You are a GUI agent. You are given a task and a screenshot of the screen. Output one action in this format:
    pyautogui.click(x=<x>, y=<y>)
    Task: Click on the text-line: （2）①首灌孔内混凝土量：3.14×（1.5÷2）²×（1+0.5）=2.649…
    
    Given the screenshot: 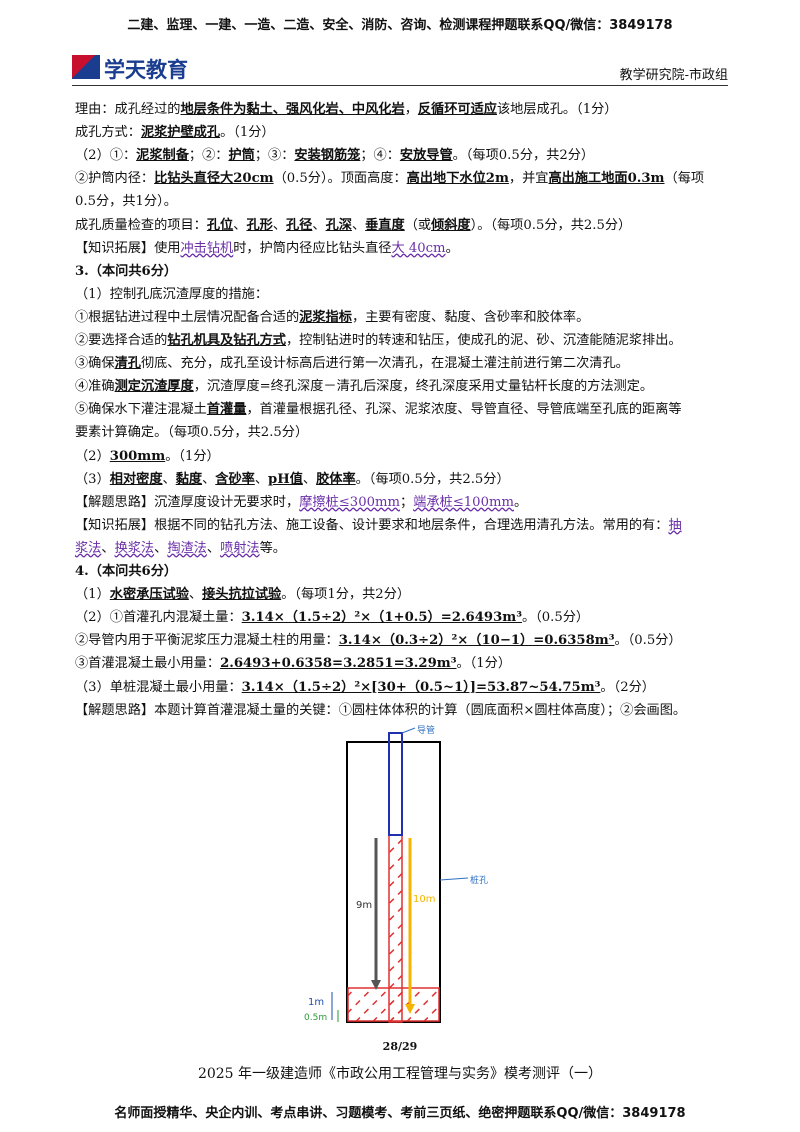 What is the action you would take?
    pyautogui.click(x=332, y=618)
    